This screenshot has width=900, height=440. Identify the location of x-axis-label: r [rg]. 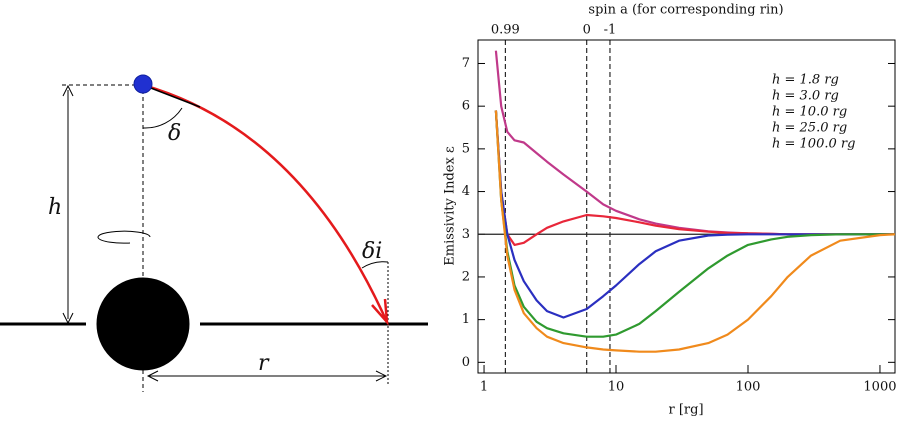
(685, 410).